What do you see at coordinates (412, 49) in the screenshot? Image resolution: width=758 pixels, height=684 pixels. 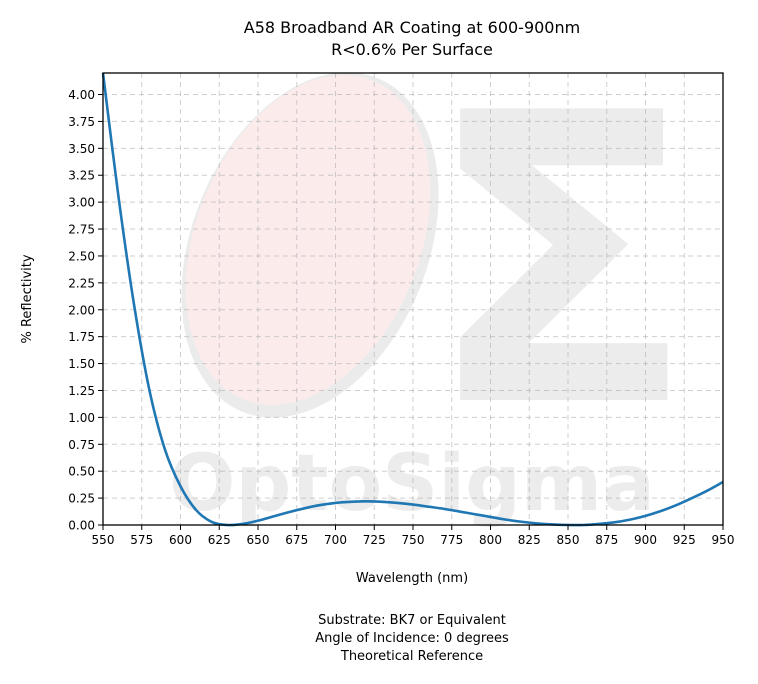 I see `chart-subtitle: R<0.6% Per Surface` at bounding box center [412, 49].